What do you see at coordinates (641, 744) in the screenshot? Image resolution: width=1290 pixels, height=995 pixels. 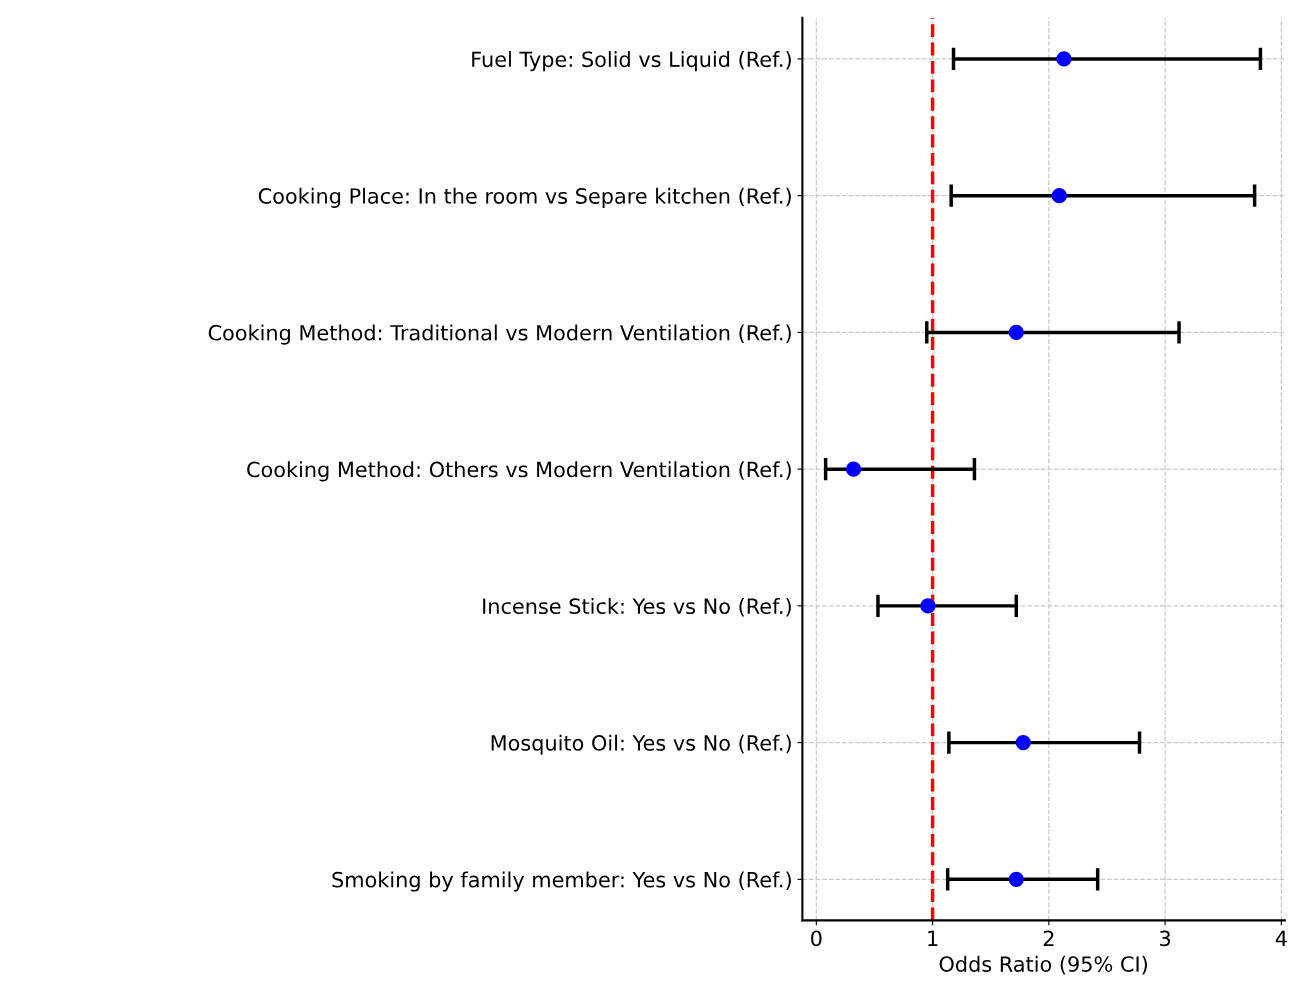 I see `y-tick-label: Mosquito Oil: Yes vs No (Ref.)` at bounding box center [641, 744].